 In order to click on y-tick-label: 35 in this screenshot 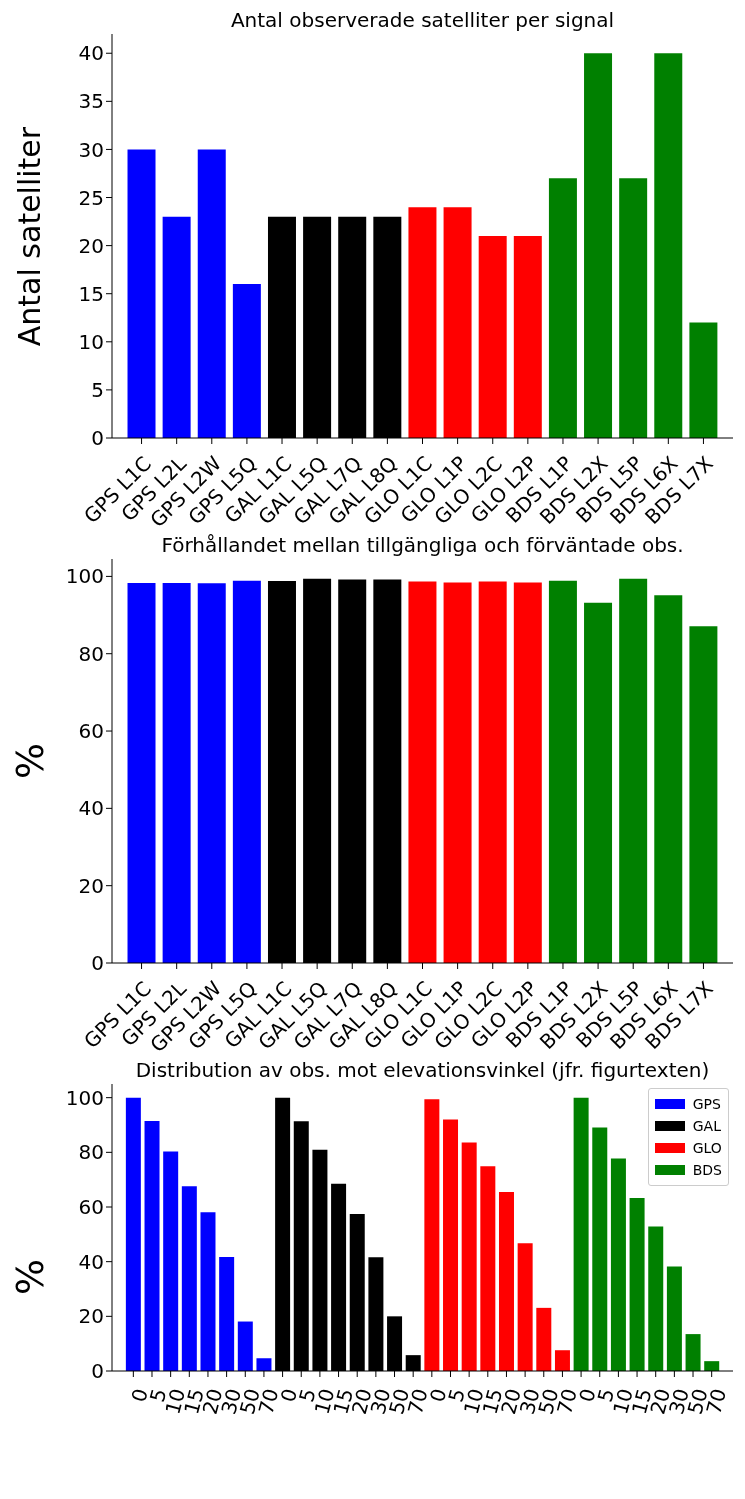, I will do `click(91, 101)`.